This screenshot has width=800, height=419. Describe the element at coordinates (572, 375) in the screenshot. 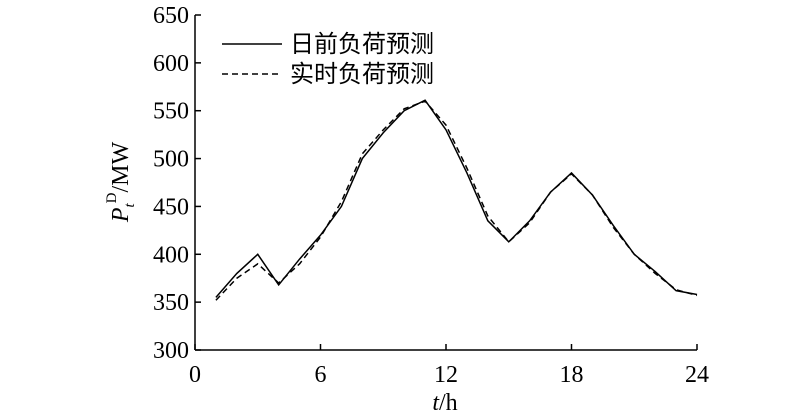

I see `x-tick-label: 18` at that location.